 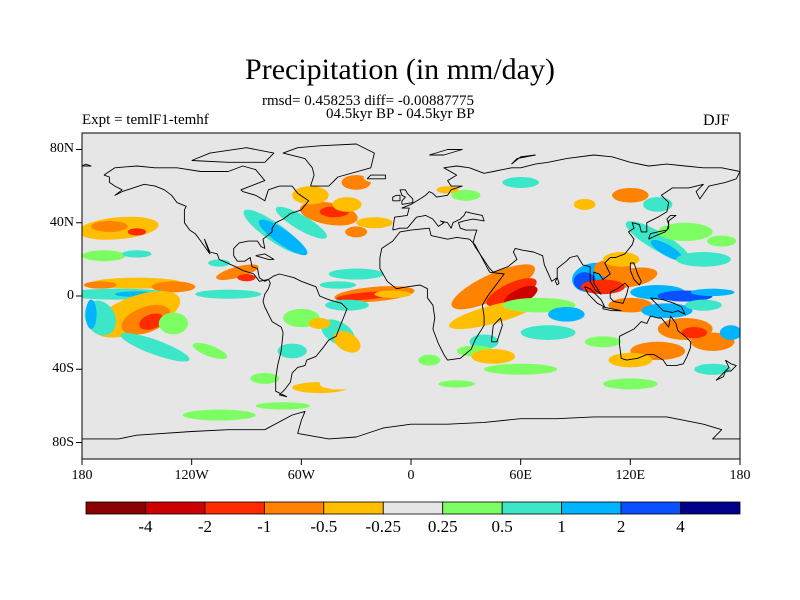 I want to click on chart-title: Precipitation (in mm/day), so click(x=400, y=69).